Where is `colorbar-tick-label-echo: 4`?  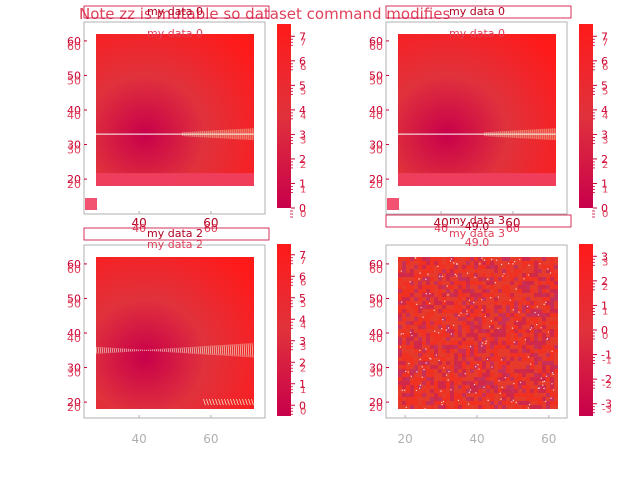
colorbar-tick-label-echo: 4 is located at coordinates (303, 116).